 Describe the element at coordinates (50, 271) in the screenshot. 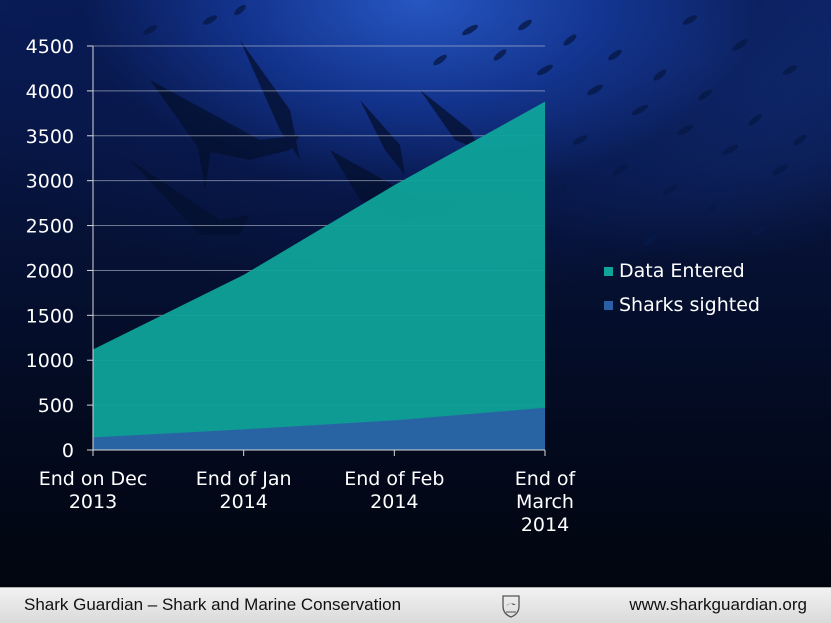

I see `y-tick-label: 2000` at that location.